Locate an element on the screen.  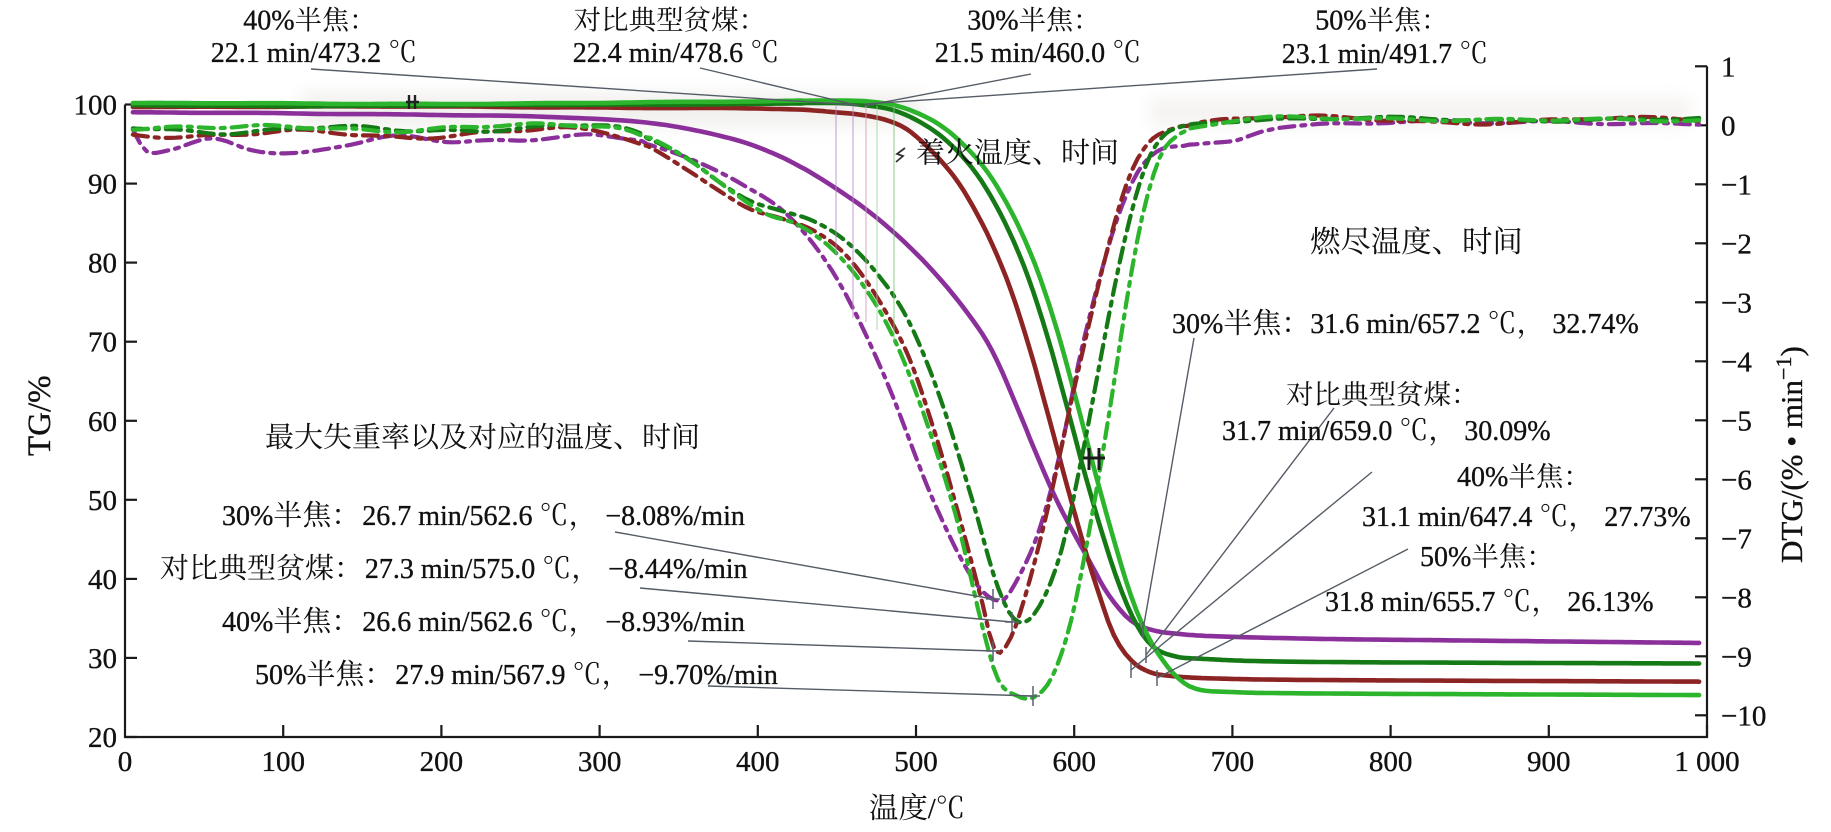
svg-text: 300 is located at coordinates (600, 762).